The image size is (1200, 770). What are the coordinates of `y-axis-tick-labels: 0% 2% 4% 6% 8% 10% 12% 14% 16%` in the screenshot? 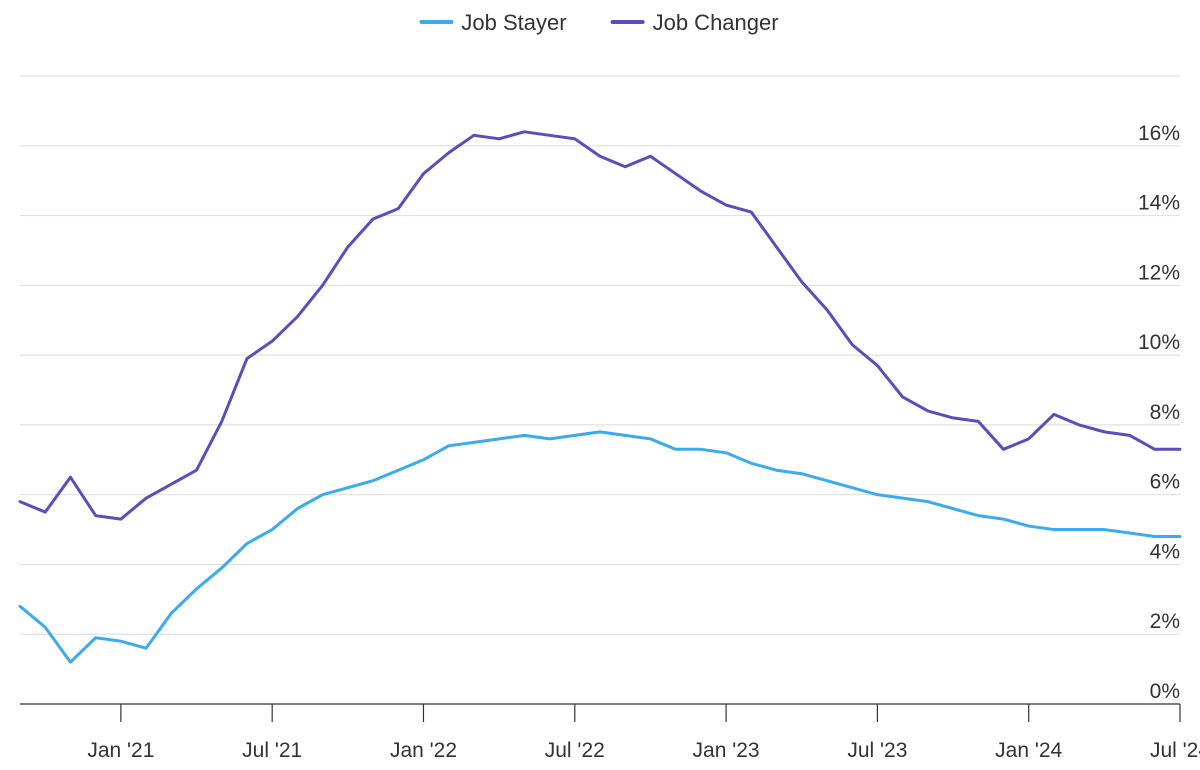 It's located at (1159, 412).